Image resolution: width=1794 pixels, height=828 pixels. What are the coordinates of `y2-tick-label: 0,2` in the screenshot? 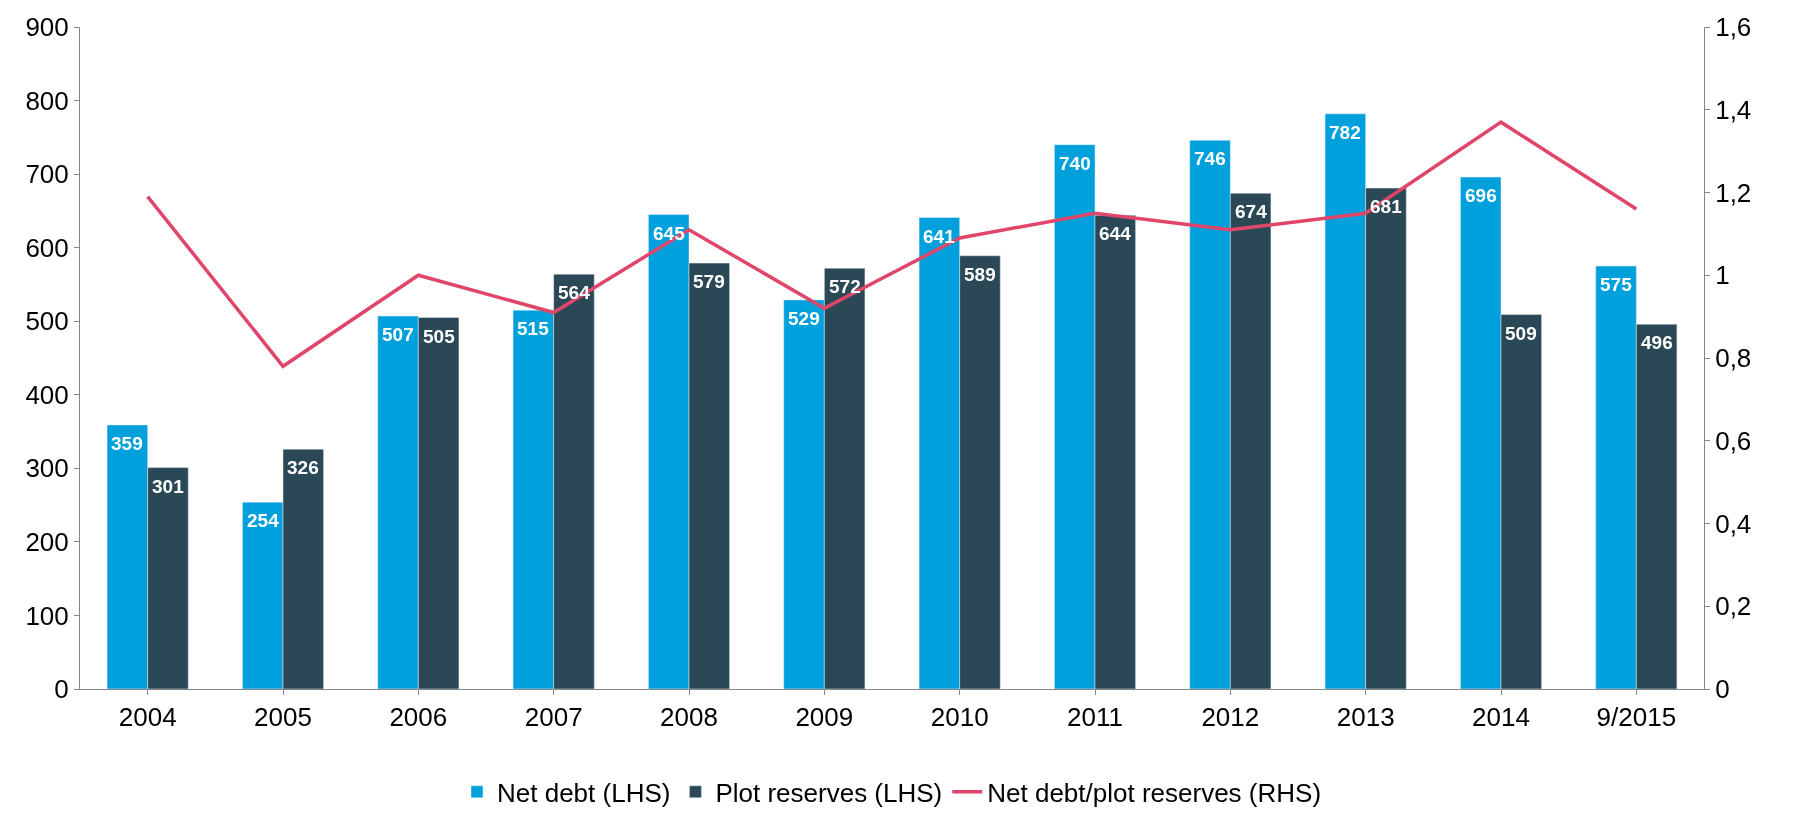 It's located at (1733, 606).